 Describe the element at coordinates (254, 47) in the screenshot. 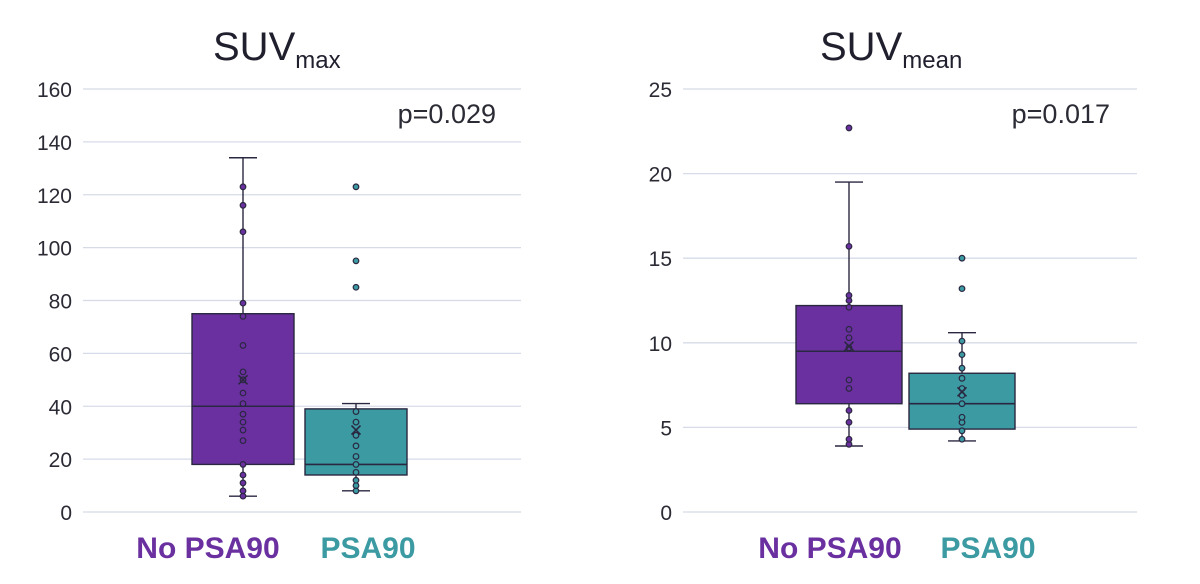

I see `suvmax-title-main: SUV` at that location.